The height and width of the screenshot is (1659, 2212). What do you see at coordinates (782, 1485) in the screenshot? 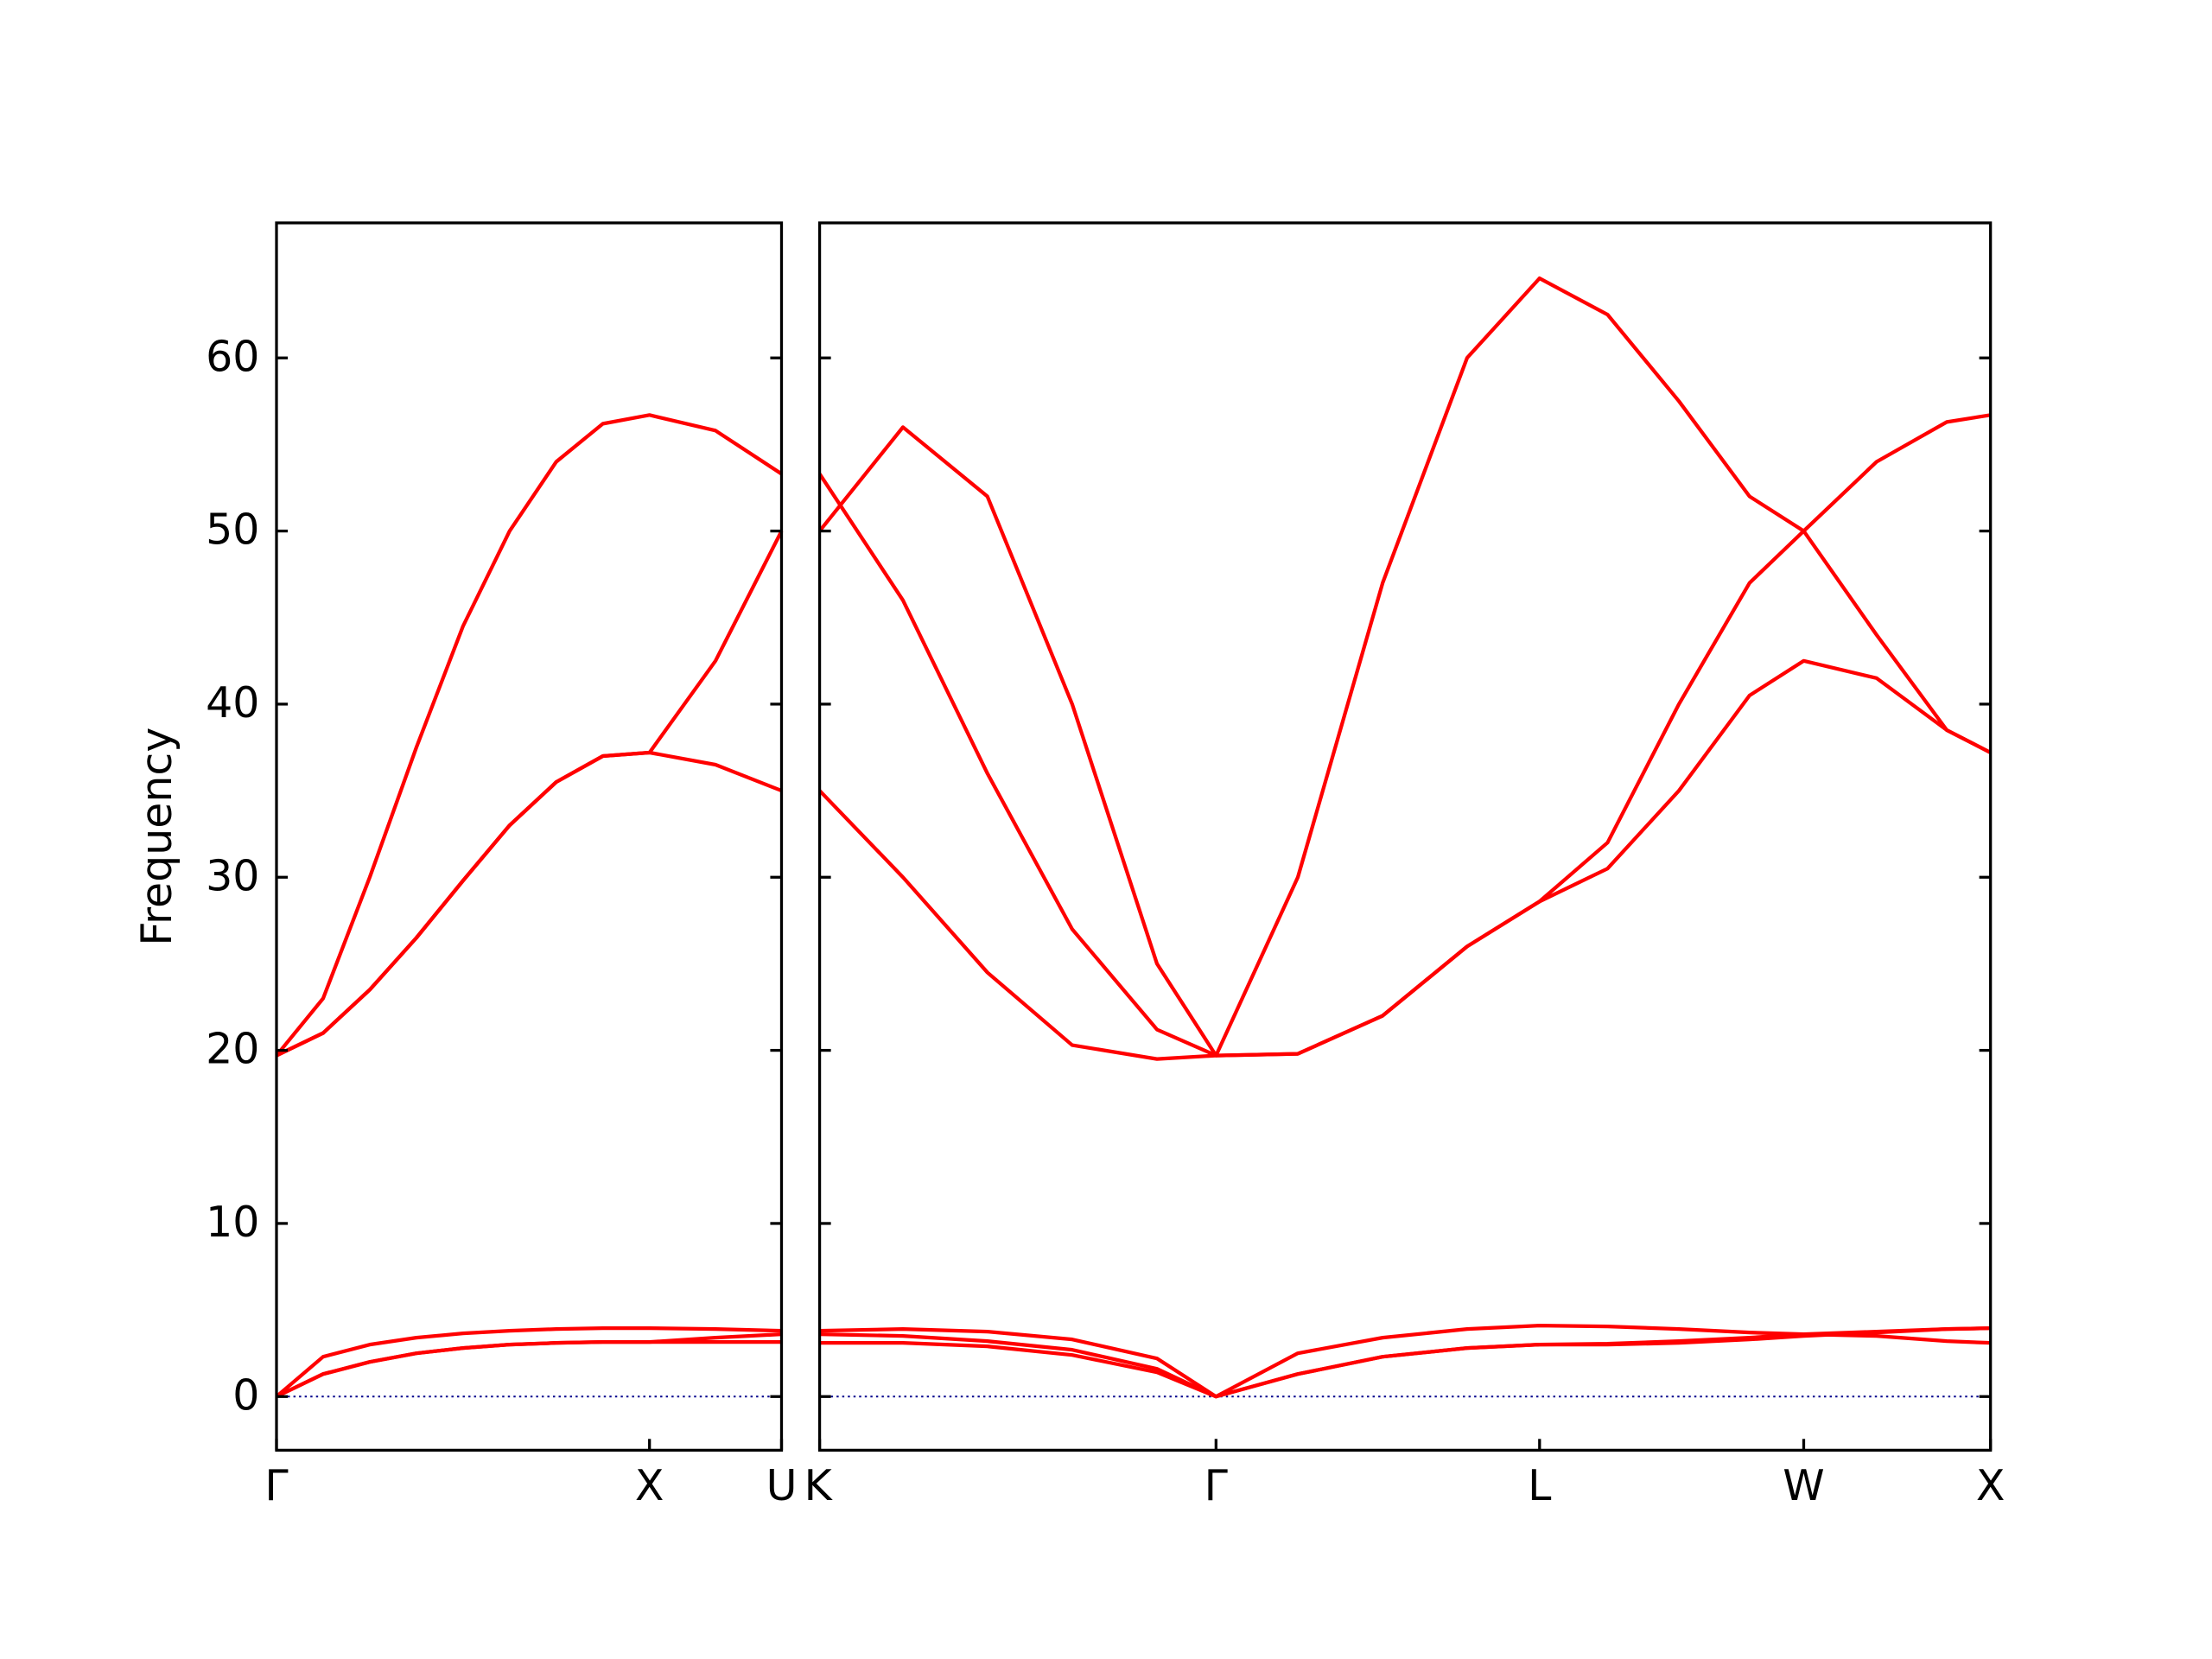
I see `x-tick-label: U` at bounding box center [782, 1485].